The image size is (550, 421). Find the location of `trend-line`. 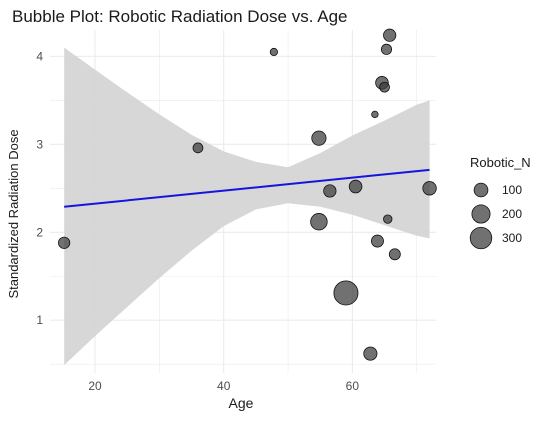

trend-line is located at coordinates (247, 188).